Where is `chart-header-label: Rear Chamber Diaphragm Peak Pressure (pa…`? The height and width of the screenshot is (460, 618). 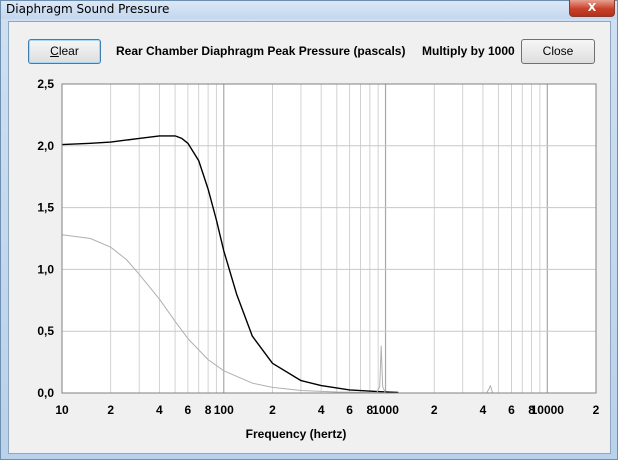
chart-header-label: Rear Chamber Diaphragm Peak Pressure (pa… is located at coordinates (261, 51).